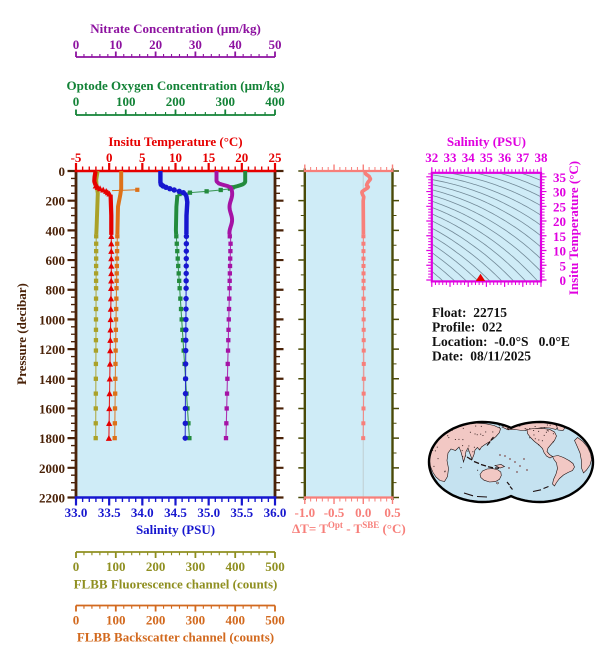  What do you see at coordinates (52, 409) in the screenshot?
I see `svg-text: 1600` at bounding box center [52, 409].